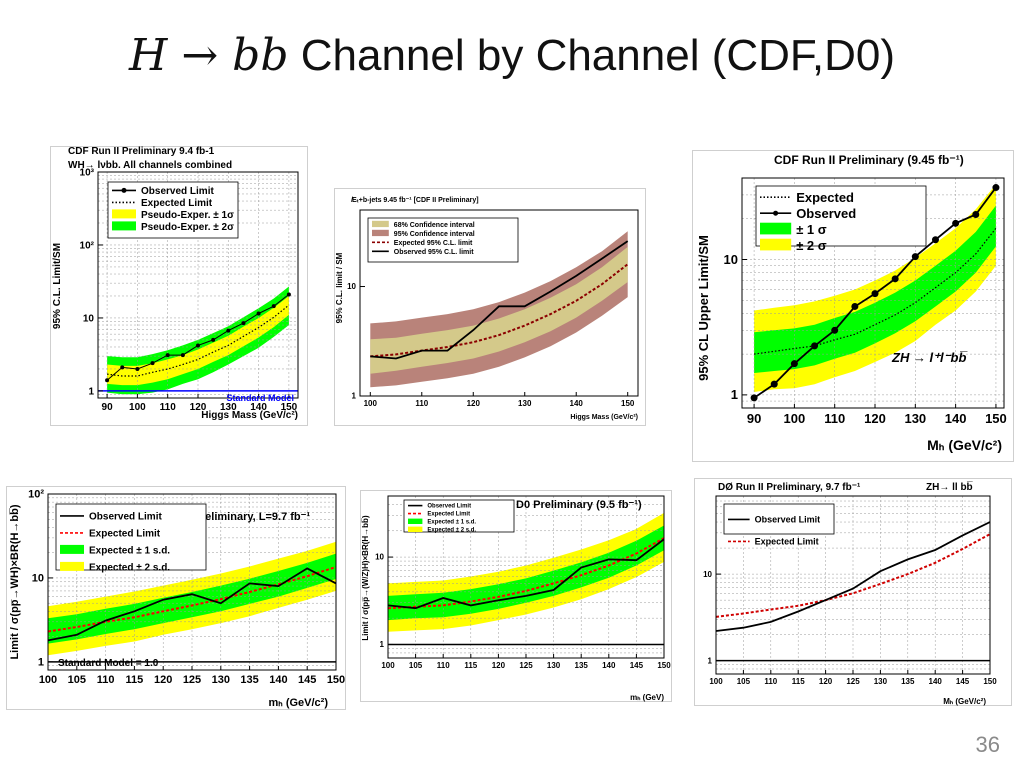 The width and height of the screenshot is (1024, 768). What do you see at coordinates (949, 487) in the screenshot?
I see `chart-subtitle: ZH→ ll bb̅` at bounding box center [949, 487].